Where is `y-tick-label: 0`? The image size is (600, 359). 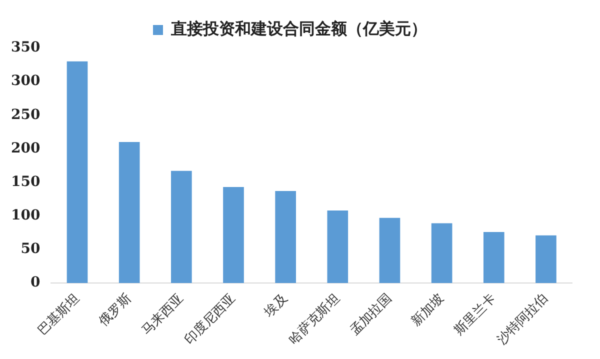
y-tick-label: 0 is located at coordinates (35, 282).